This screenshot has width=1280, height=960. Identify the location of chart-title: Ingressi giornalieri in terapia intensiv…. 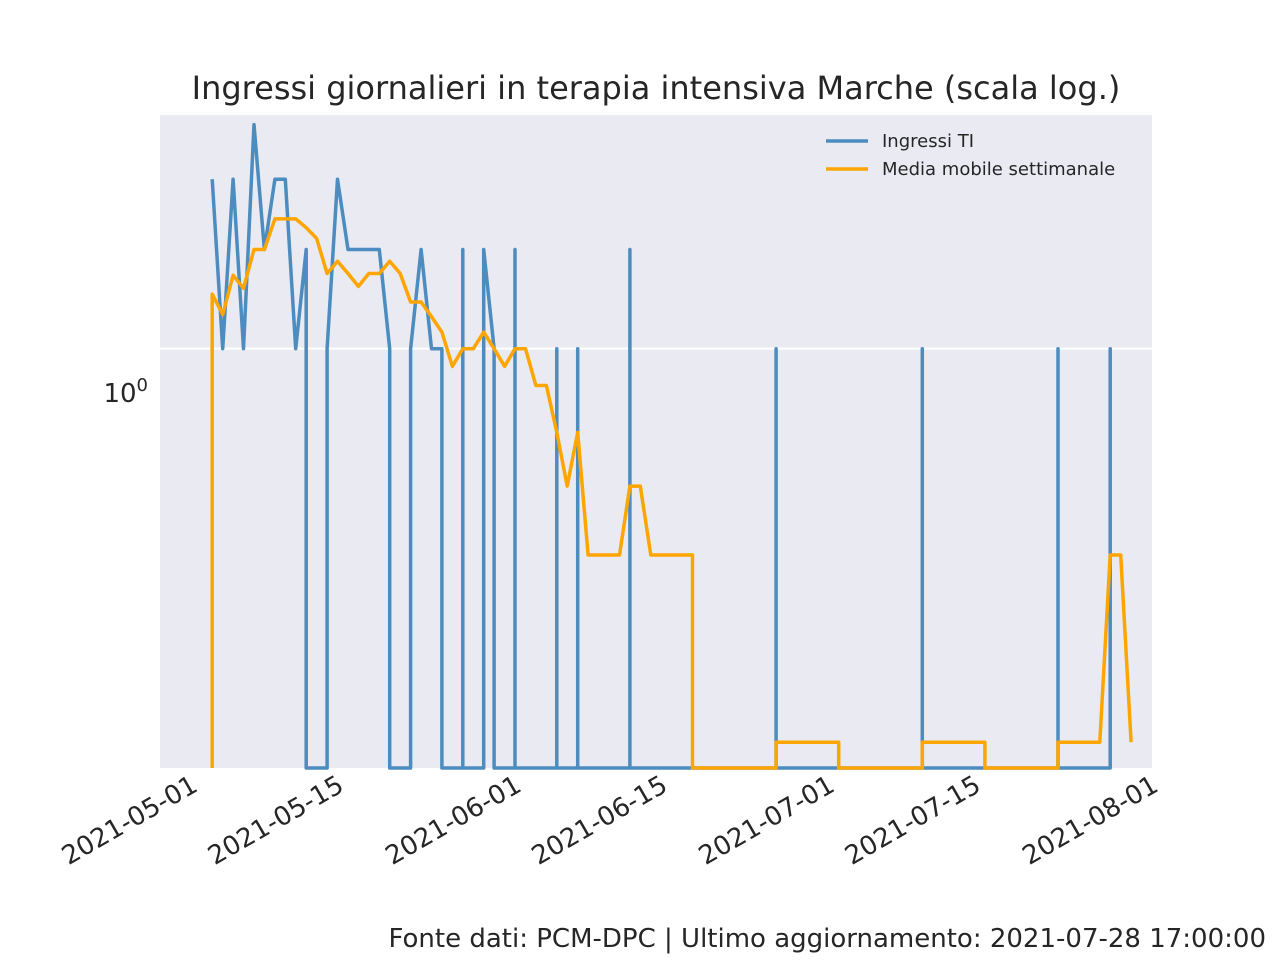
(656, 88).